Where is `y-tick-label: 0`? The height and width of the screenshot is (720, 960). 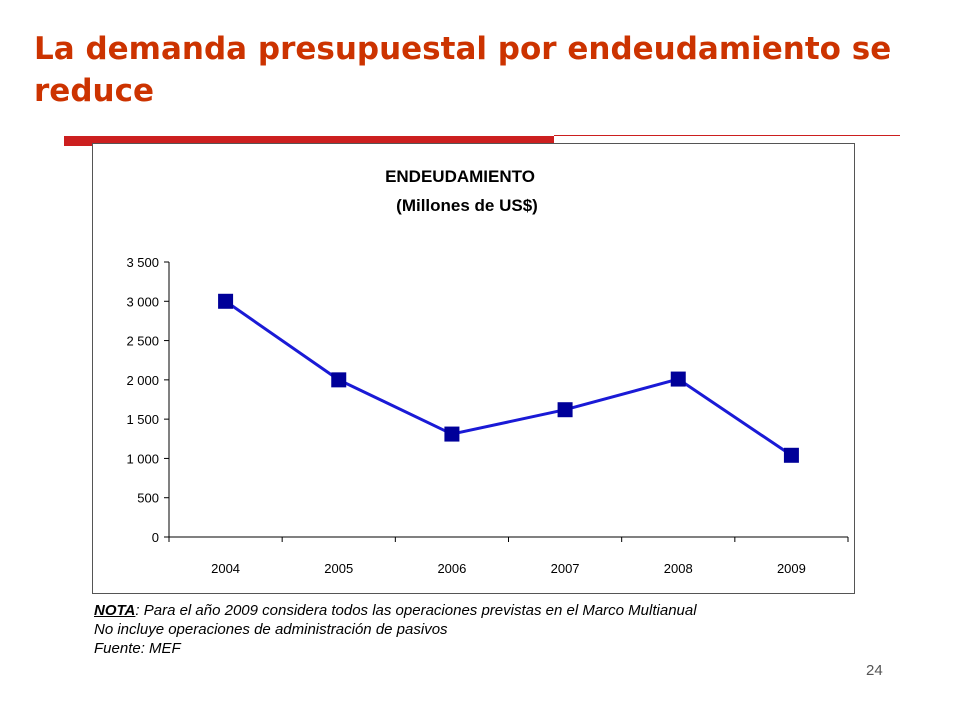 y-tick-label: 0 is located at coordinates (155, 537).